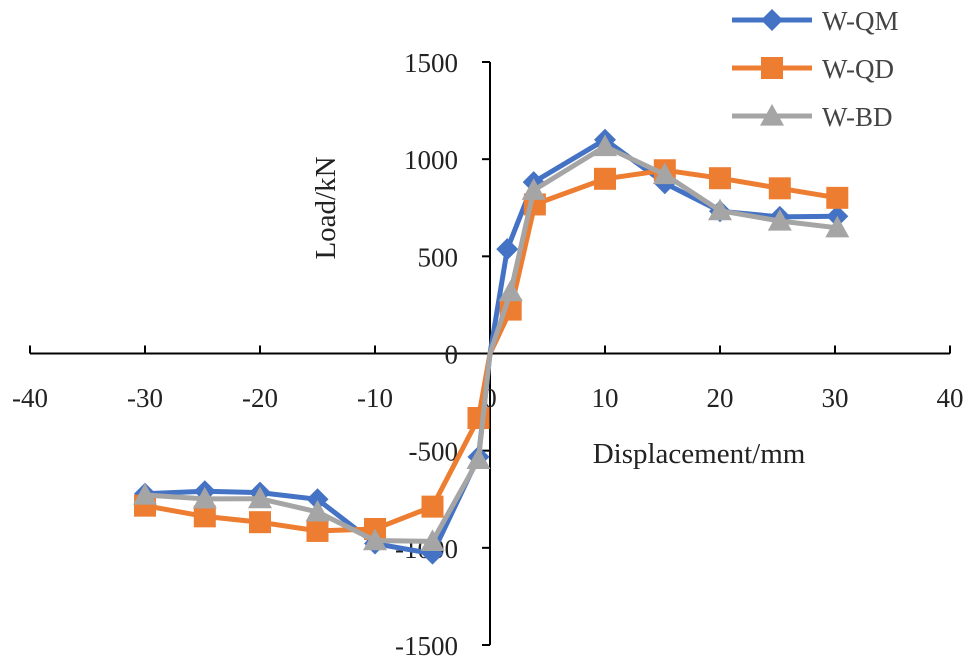 This screenshot has width=969, height=668. I want to click on y-axis-title: Load/kN, so click(326, 207).